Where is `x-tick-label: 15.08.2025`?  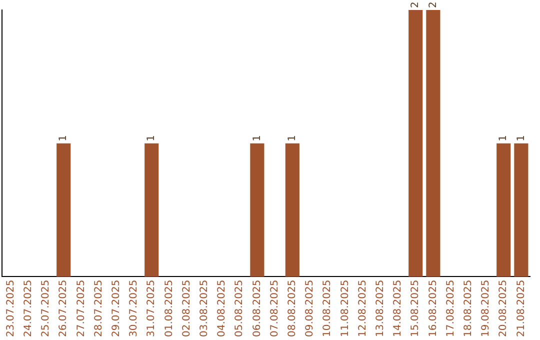
x-tick-label: 15.08.2025 is located at coordinates (416, 309).